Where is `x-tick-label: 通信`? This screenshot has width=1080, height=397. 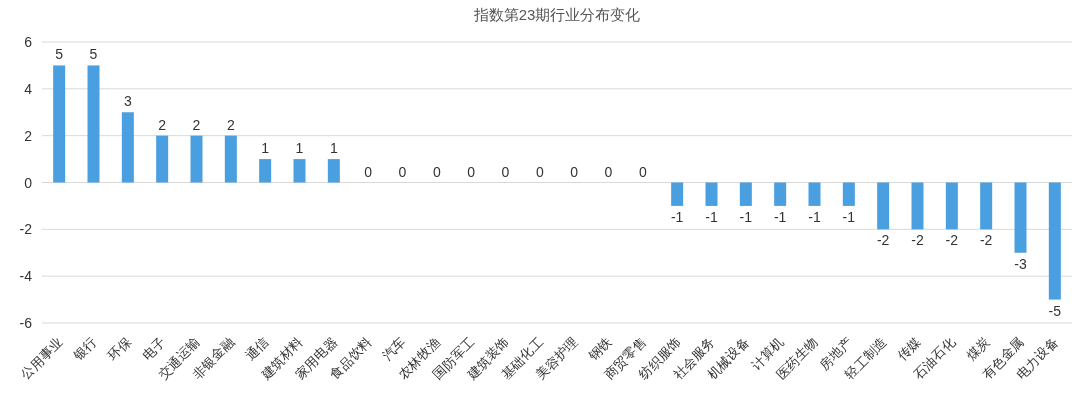
x-tick-label: 通信 is located at coordinates (257, 349).